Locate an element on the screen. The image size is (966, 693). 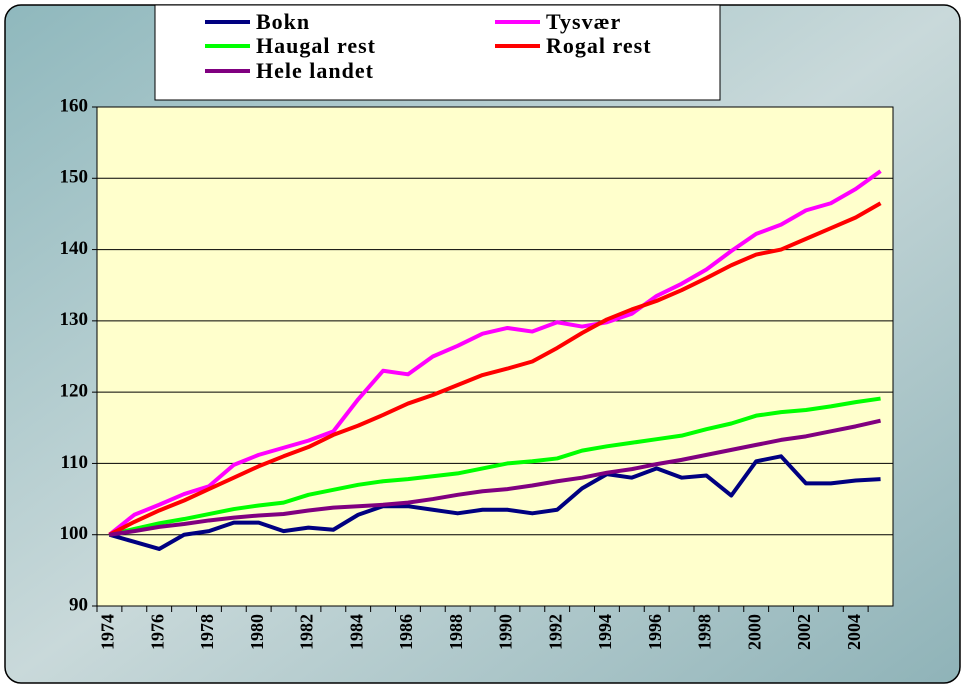
x-tick-label: 1974 is located at coordinates (108, 632).